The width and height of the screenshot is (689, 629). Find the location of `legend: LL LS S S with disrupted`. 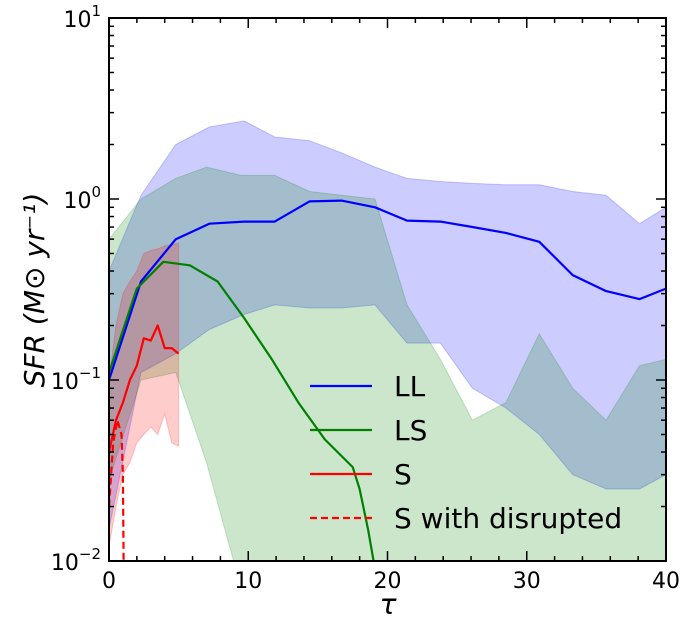

legend: LL LS S S with disrupted is located at coordinates (466, 452).